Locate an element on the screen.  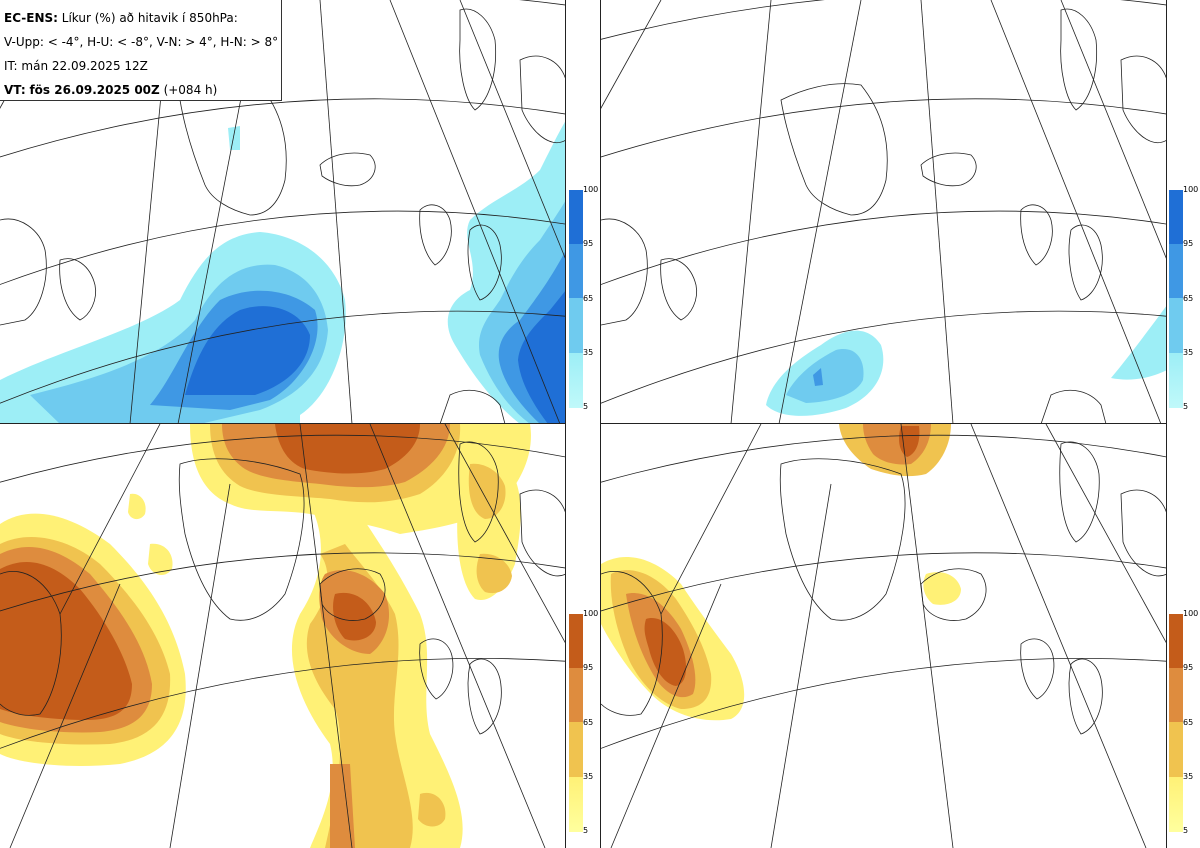
title-line: EC-ENS: Líkur (%) að hitavik í 850hPa: is located at coordinates (140, 18).